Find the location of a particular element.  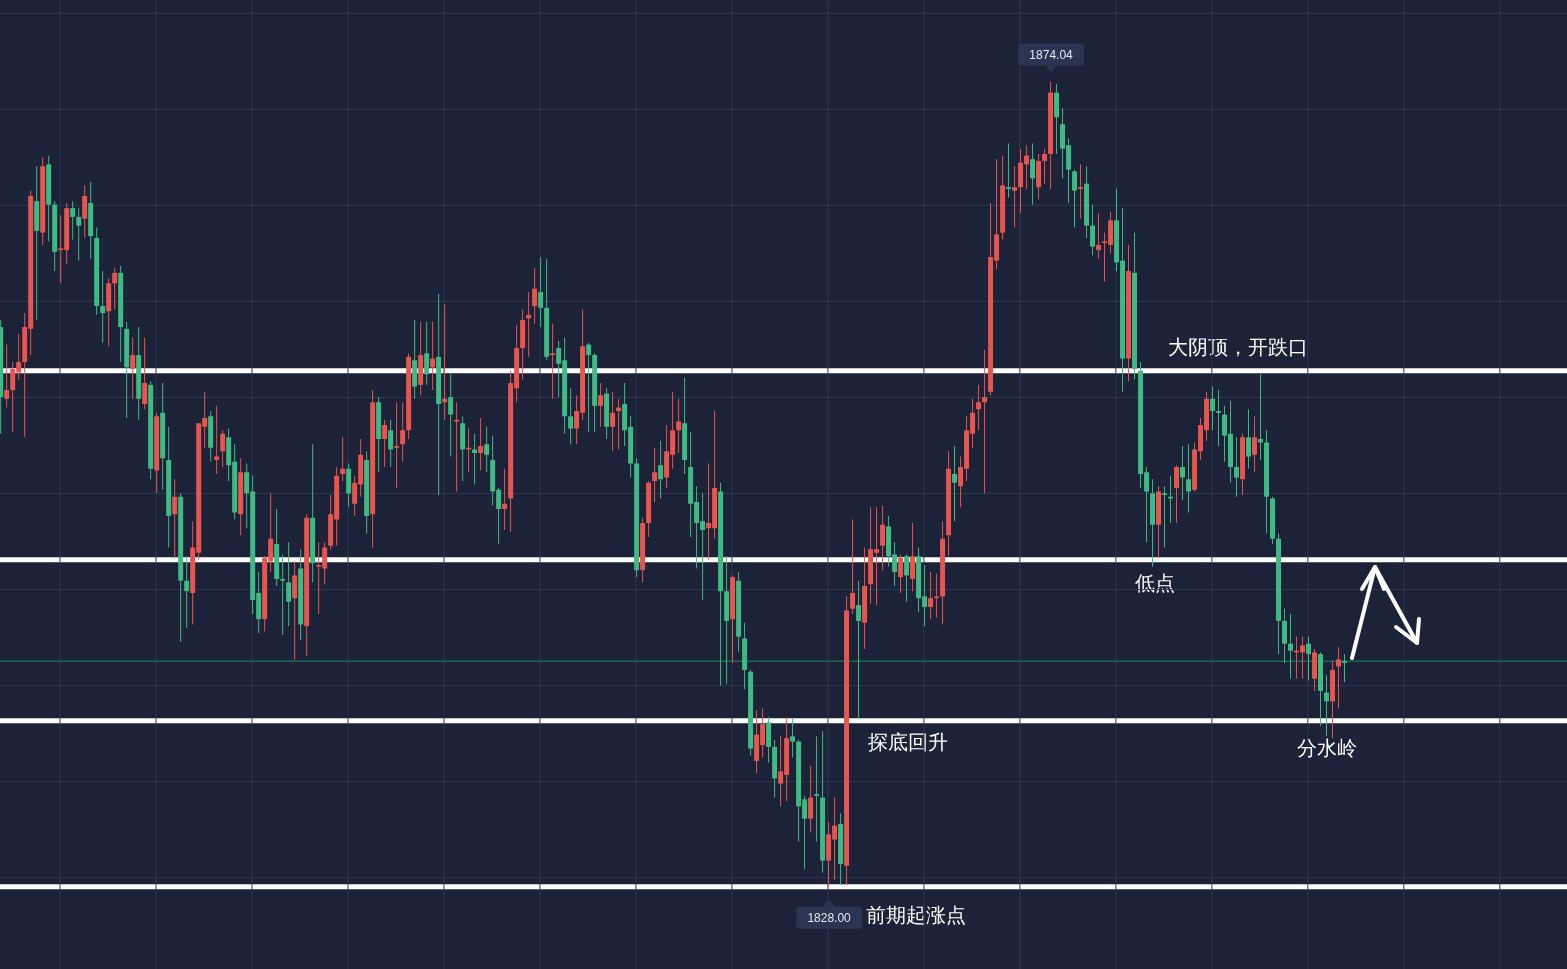

annotation: 分水岭 is located at coordinates (1327, 748).